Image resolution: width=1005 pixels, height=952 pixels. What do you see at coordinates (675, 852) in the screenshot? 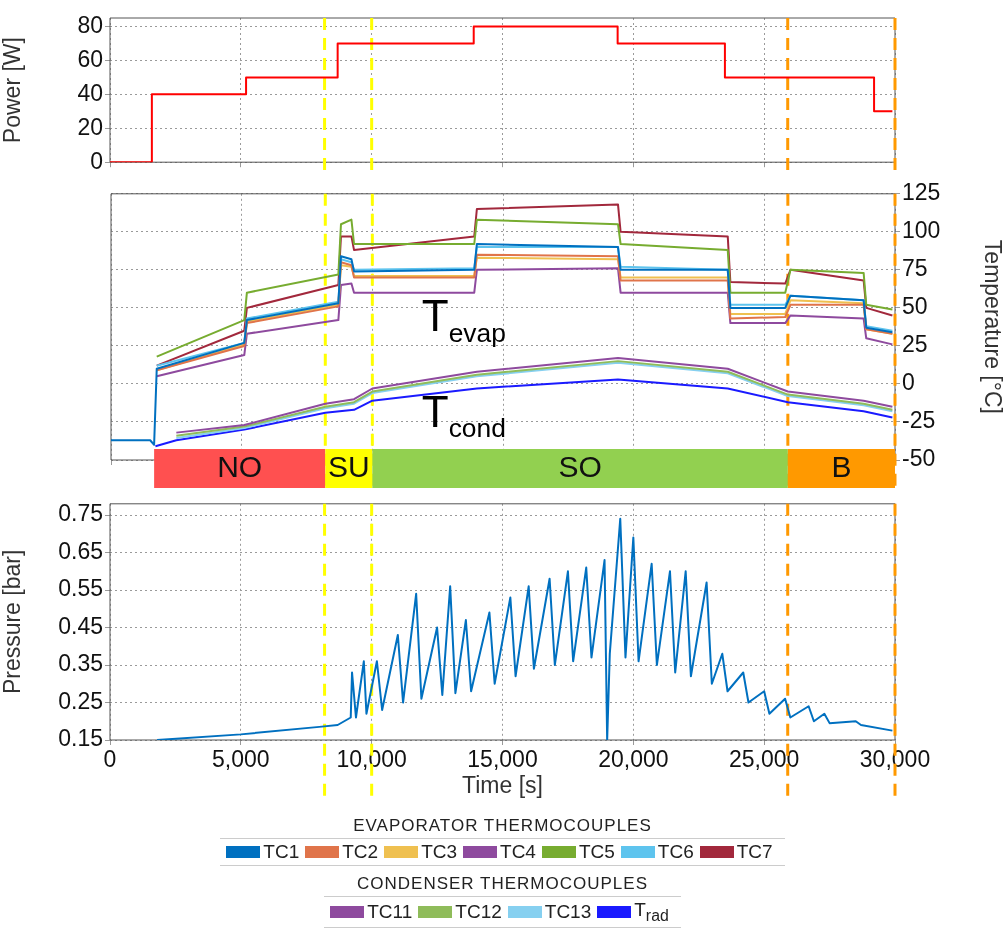
I see `legend-label: TC6` at bounding box center [675, 852].